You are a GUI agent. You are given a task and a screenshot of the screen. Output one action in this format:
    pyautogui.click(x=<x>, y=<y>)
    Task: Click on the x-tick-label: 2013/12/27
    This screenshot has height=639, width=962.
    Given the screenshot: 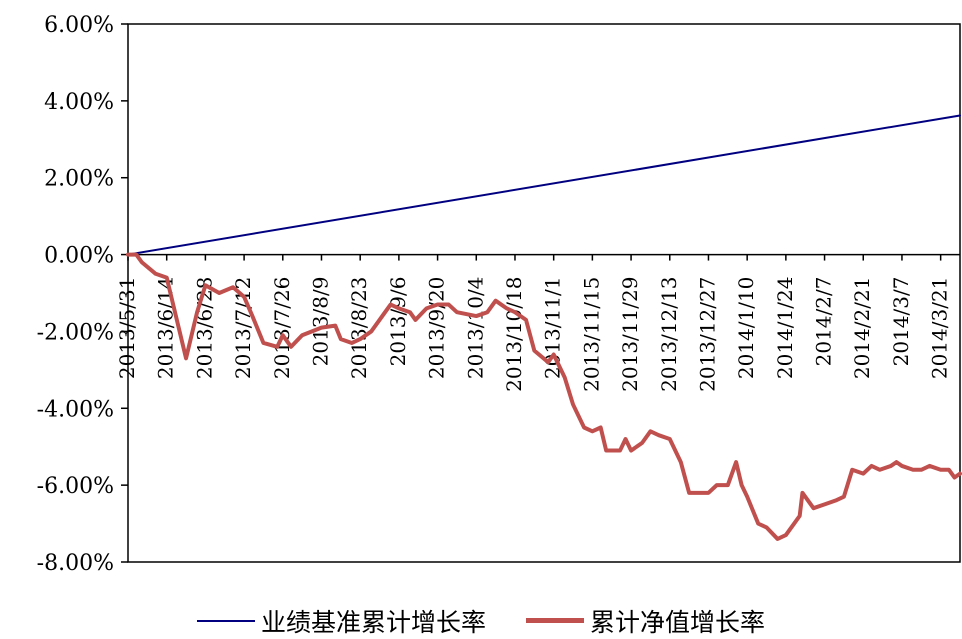 What is the action you would take?
    pyautogui.click(x=707, y=334)
    